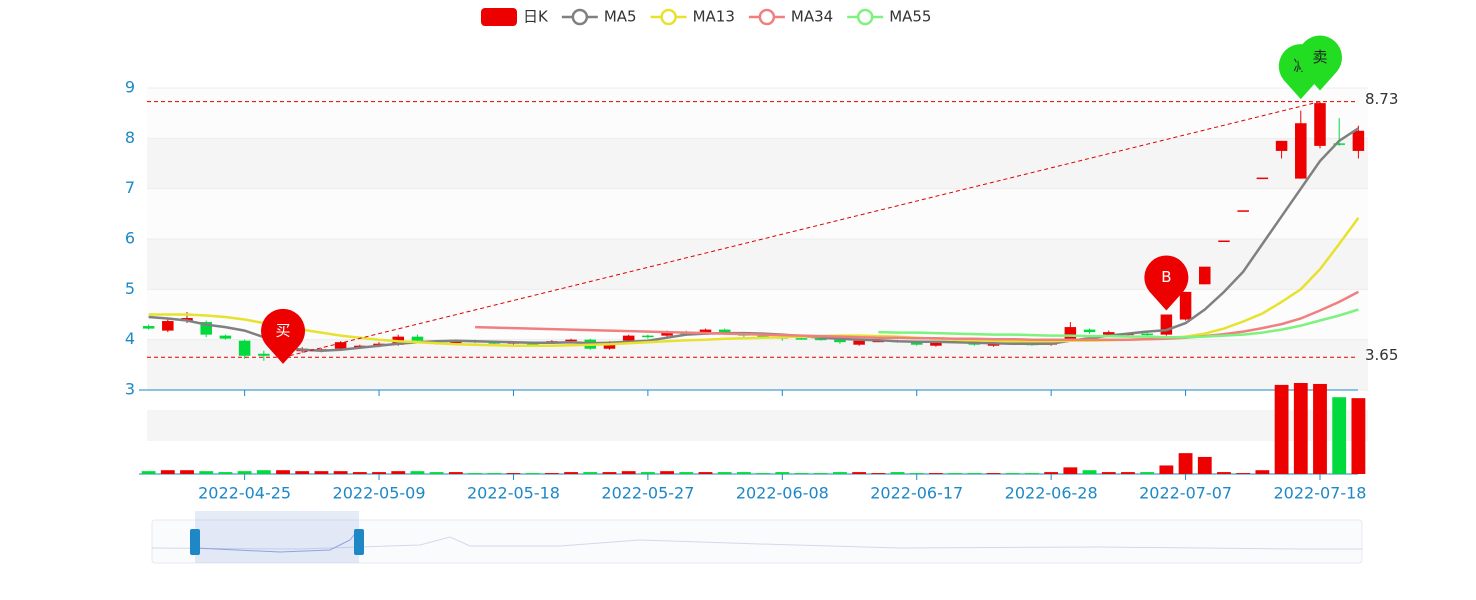 The width and height of the screenshot is (1476, 600). I want to click on mark-line-label: 8.73, so click(1381, 99).